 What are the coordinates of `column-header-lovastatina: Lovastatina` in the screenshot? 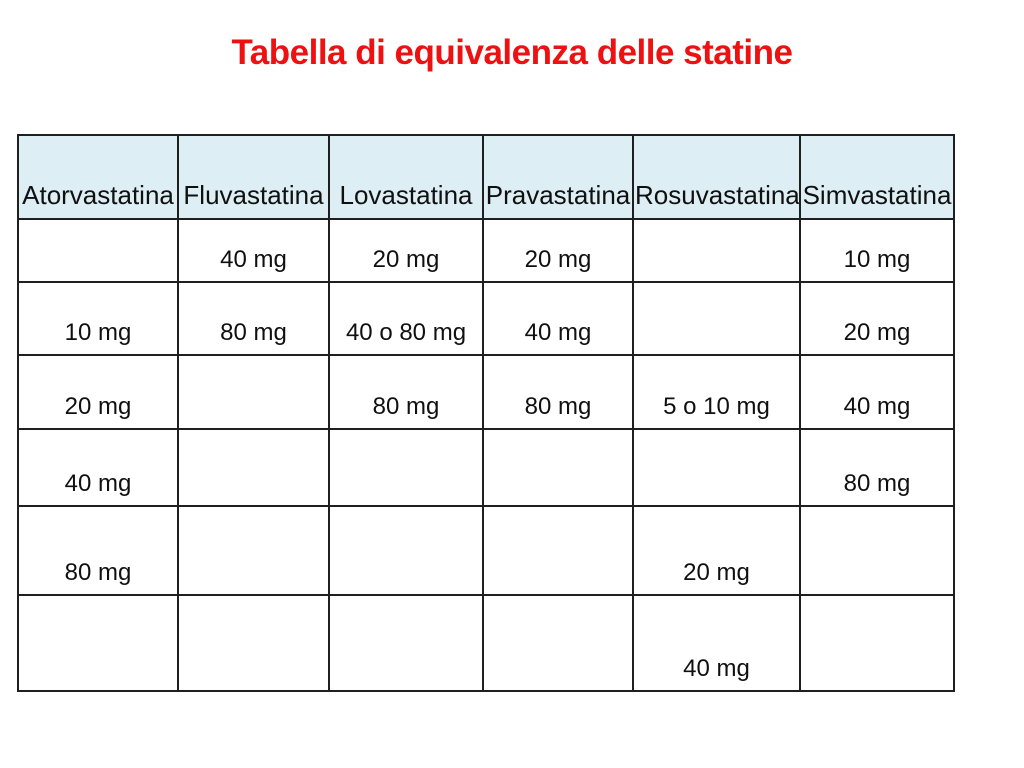 It's located at (406, 177).